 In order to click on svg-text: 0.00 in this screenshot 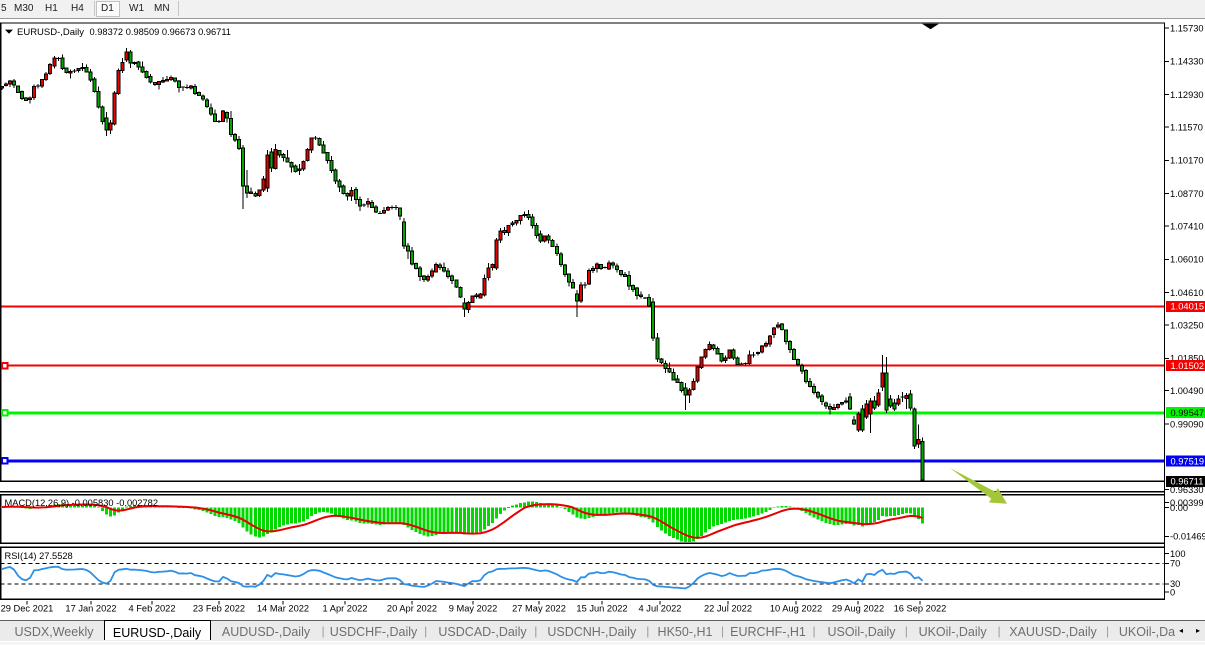, I will do `click(1179, 508)`.